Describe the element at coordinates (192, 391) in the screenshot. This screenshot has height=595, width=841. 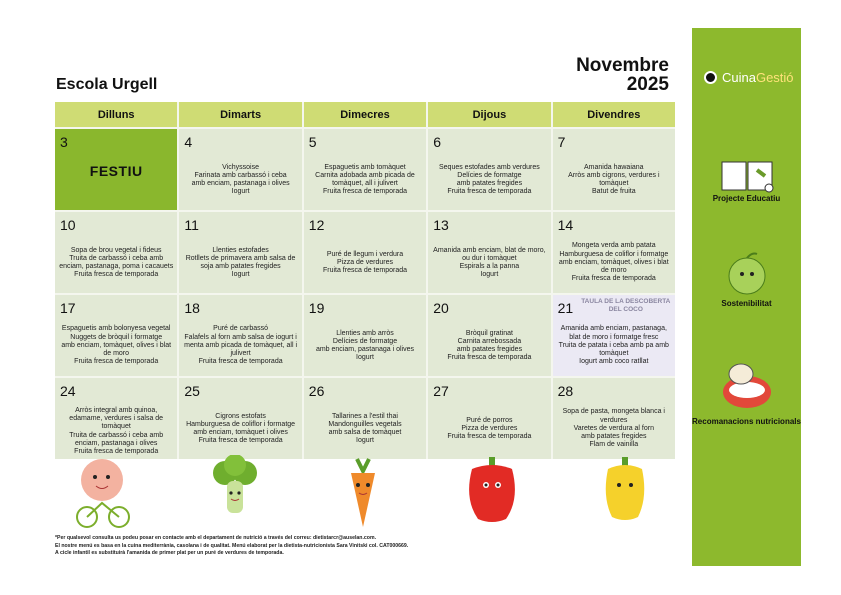
I see `day-number: 25` at that location.